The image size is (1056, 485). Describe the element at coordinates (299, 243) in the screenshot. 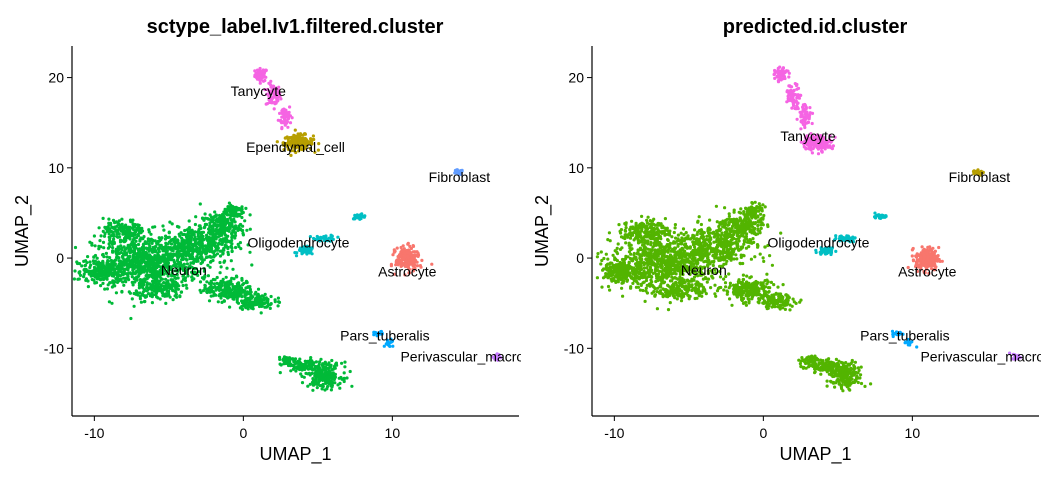

I see `cluster-label: Oligodendrocyte` at that location.